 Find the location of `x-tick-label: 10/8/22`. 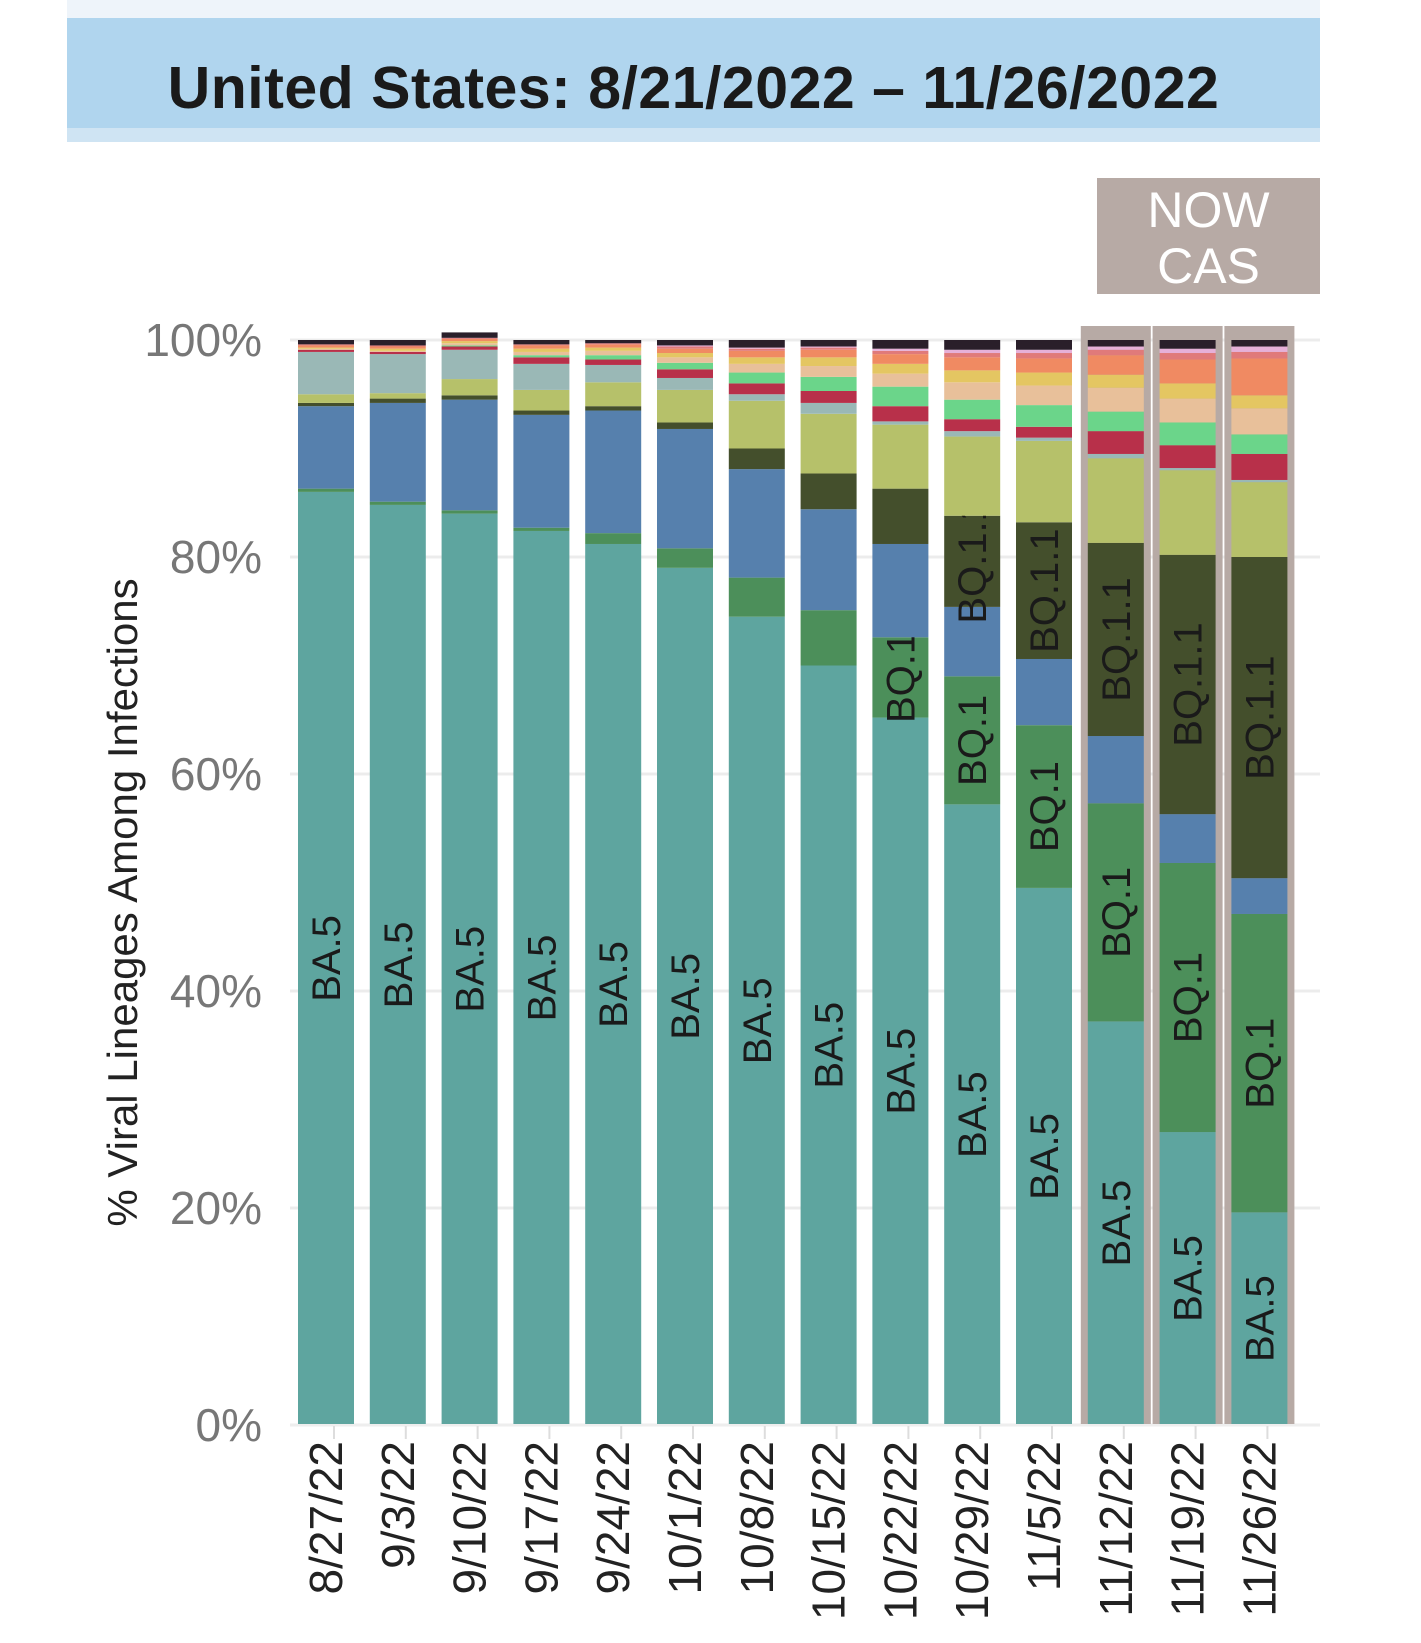

x-tick-label: 10/8/22 is located at coordinates (757, 1517).